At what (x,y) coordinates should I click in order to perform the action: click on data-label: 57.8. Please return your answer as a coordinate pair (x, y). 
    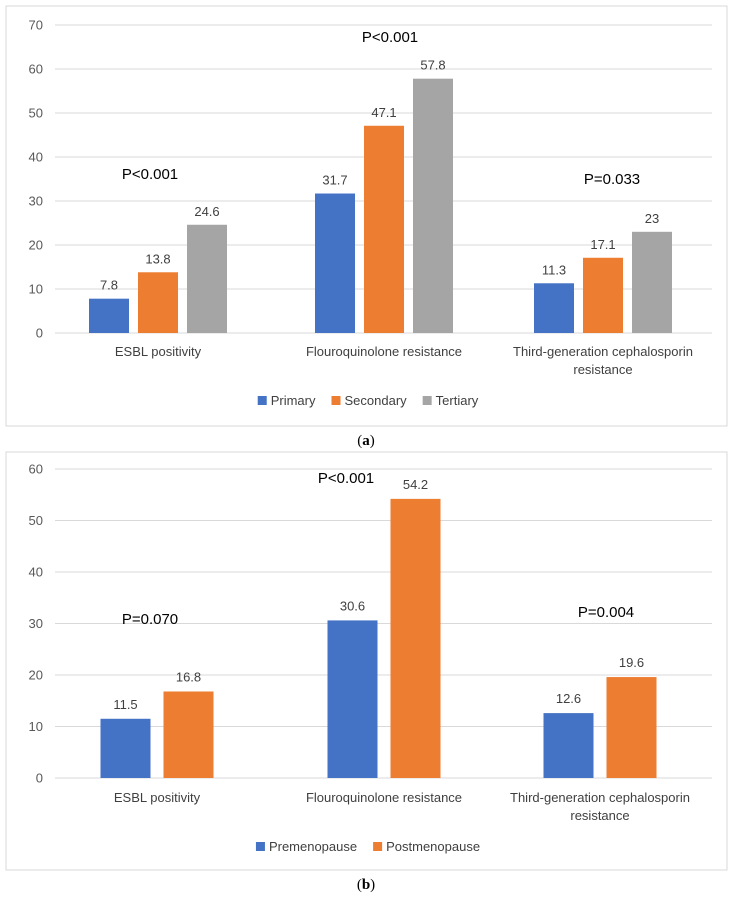
    Looking at the image, I should click on (432, 65).